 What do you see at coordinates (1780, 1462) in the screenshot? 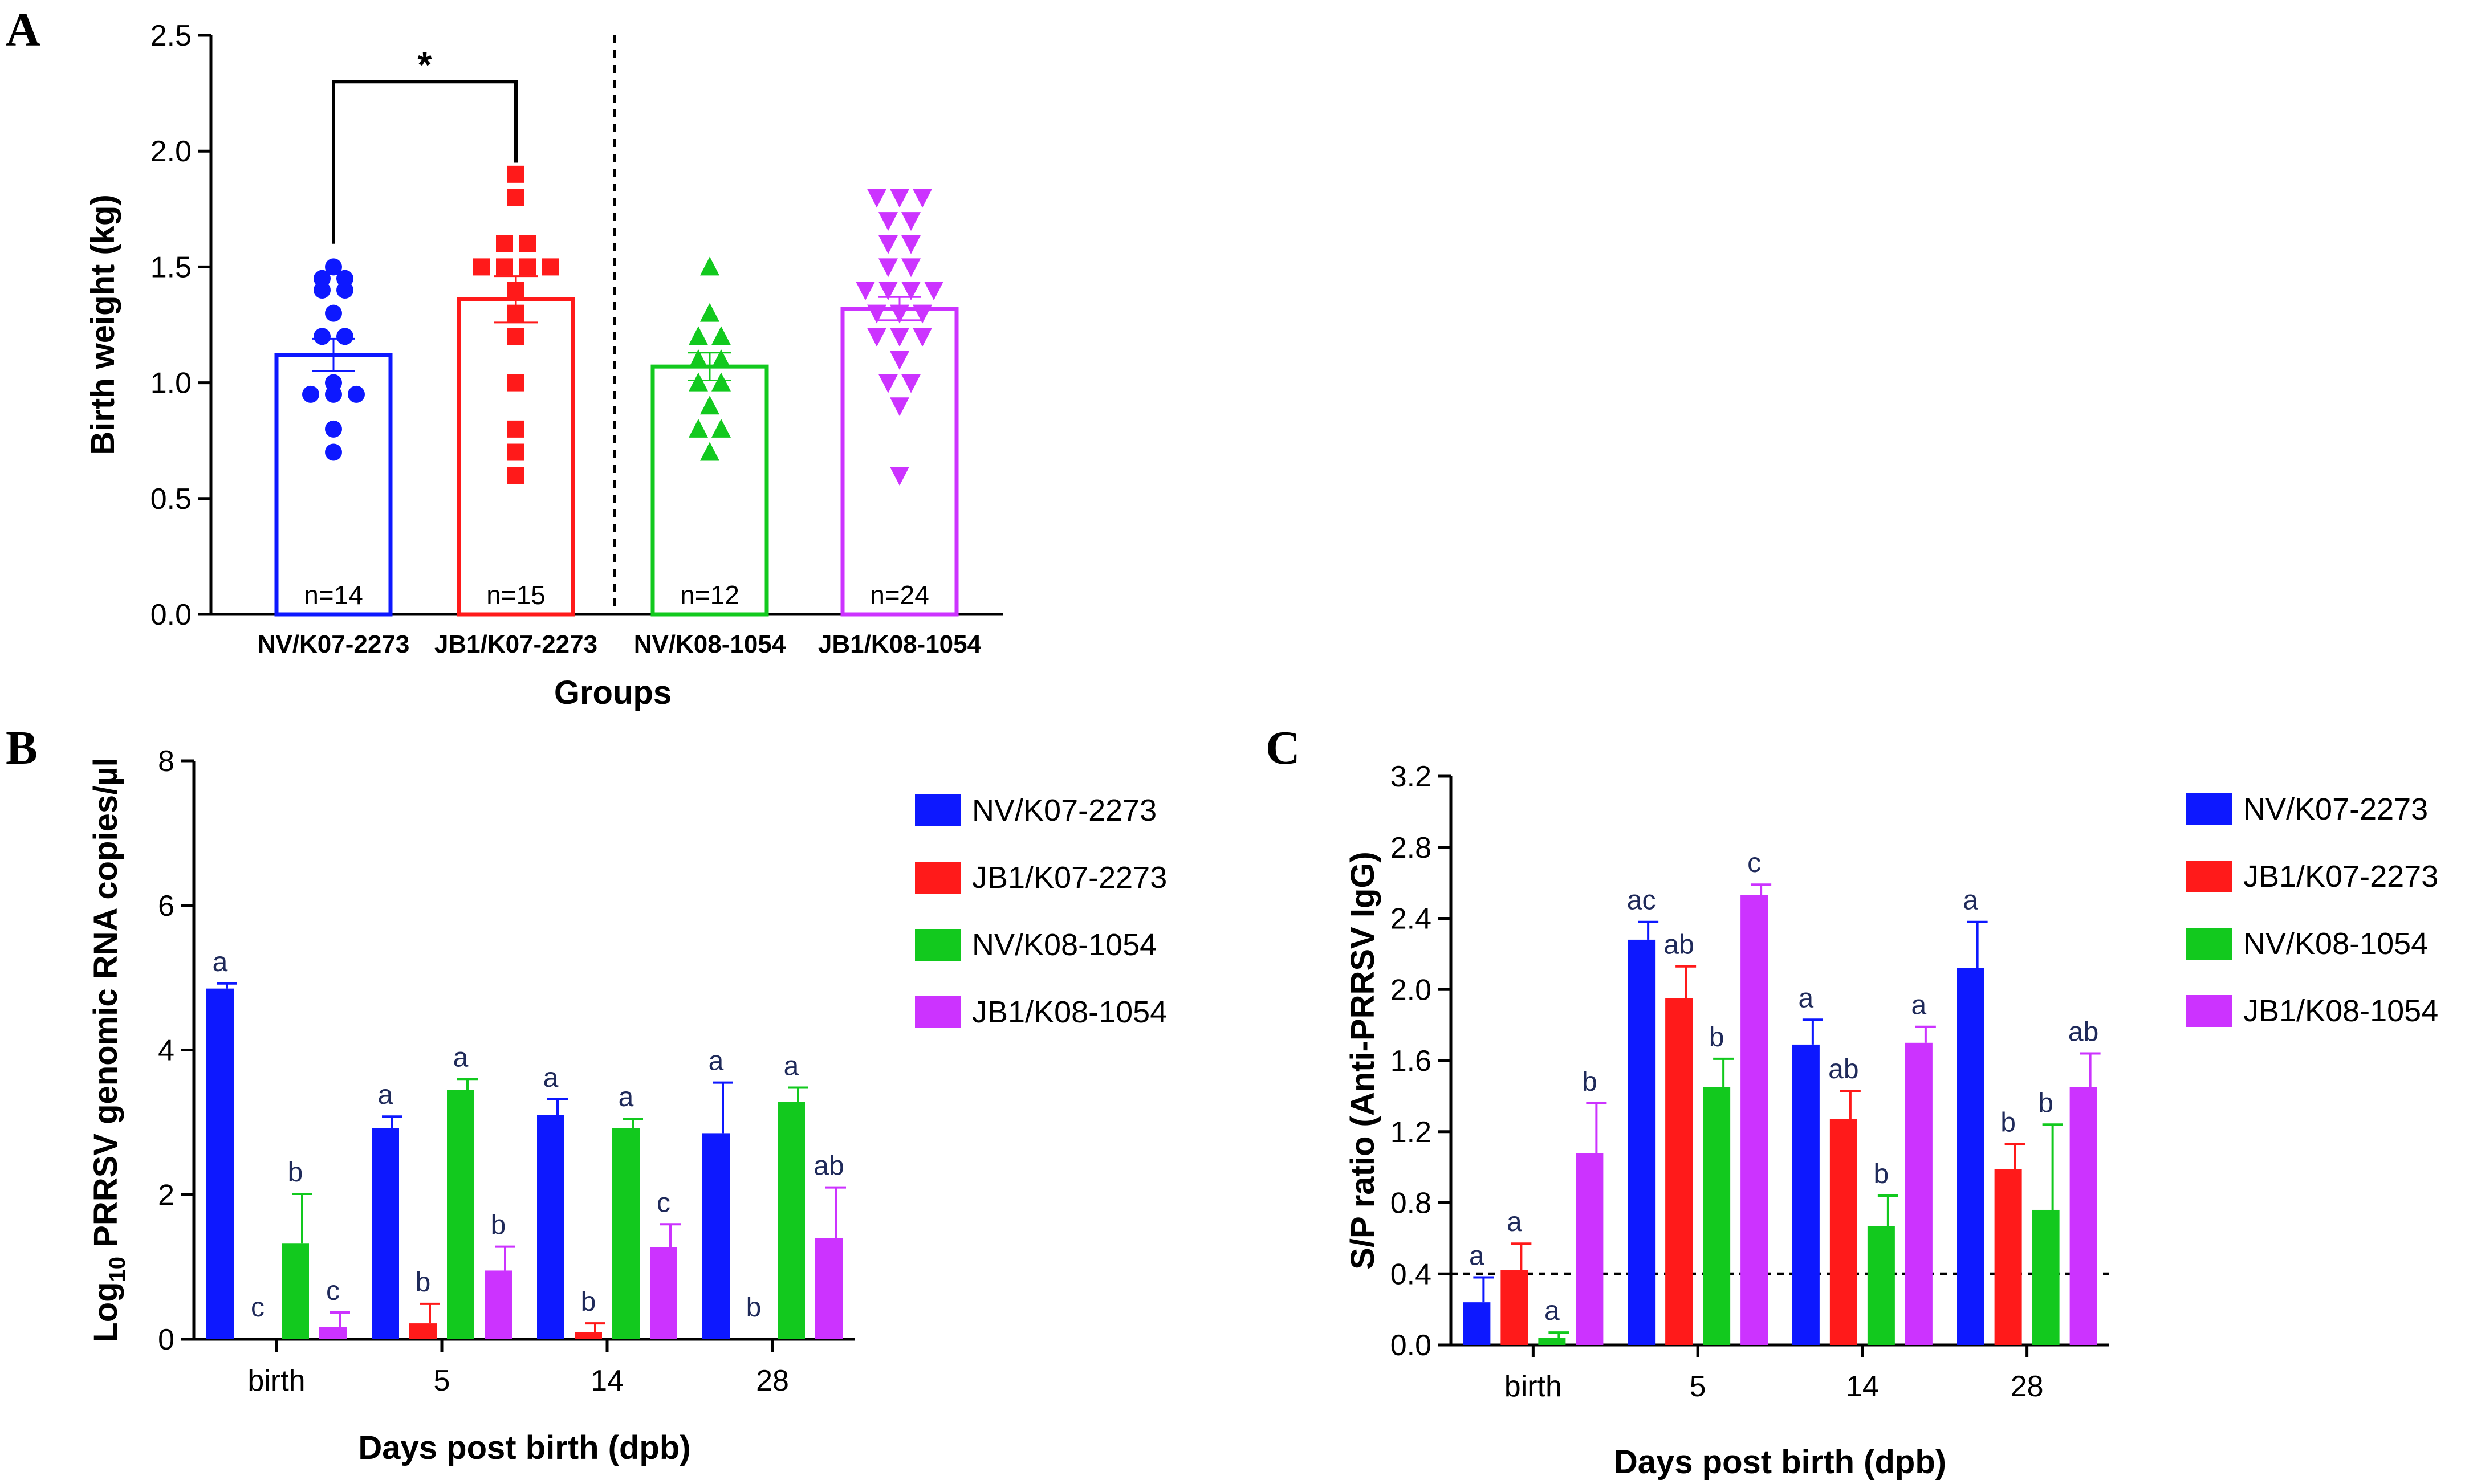
I see `panel-c-x-axis-title: Days post birth (dpb)` at bounding box center [1780, 1462].